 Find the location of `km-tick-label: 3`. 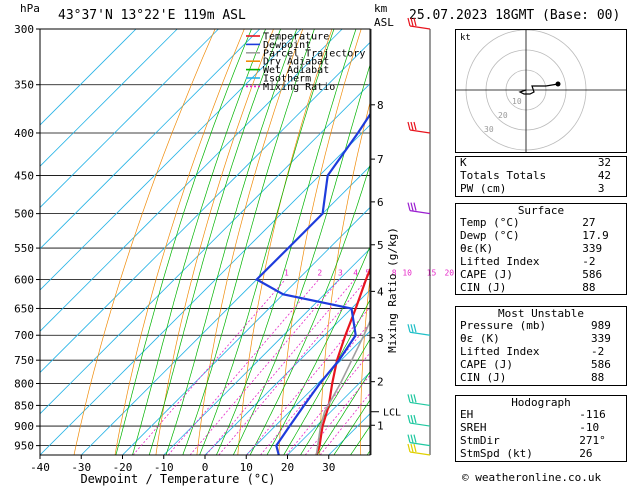

km-tick-label: 3 is located at coordinates (380, 338).